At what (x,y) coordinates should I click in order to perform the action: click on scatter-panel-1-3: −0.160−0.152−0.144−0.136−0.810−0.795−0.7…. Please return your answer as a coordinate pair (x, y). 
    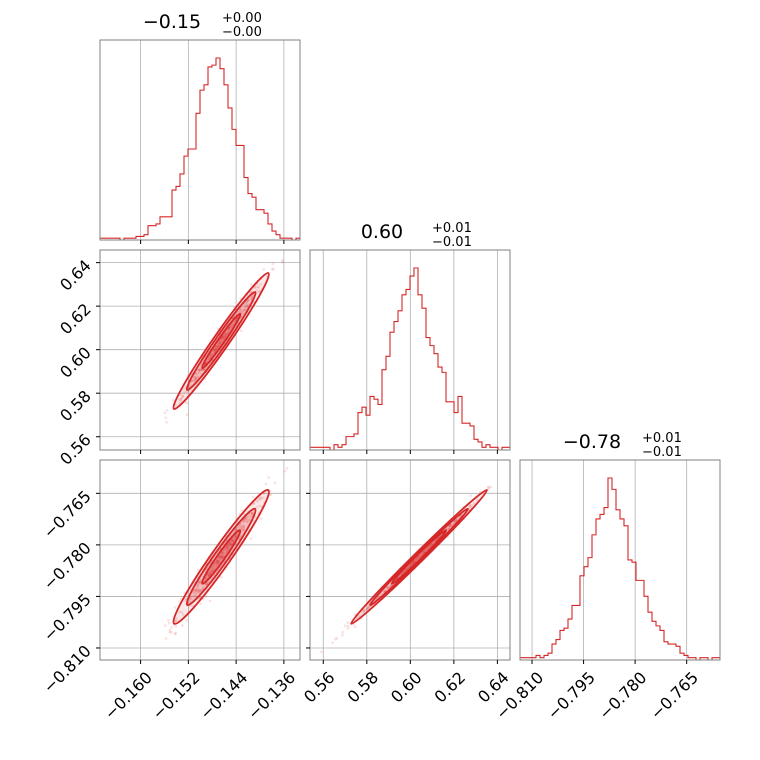
    Looking at the image, I should click on (170, 591).